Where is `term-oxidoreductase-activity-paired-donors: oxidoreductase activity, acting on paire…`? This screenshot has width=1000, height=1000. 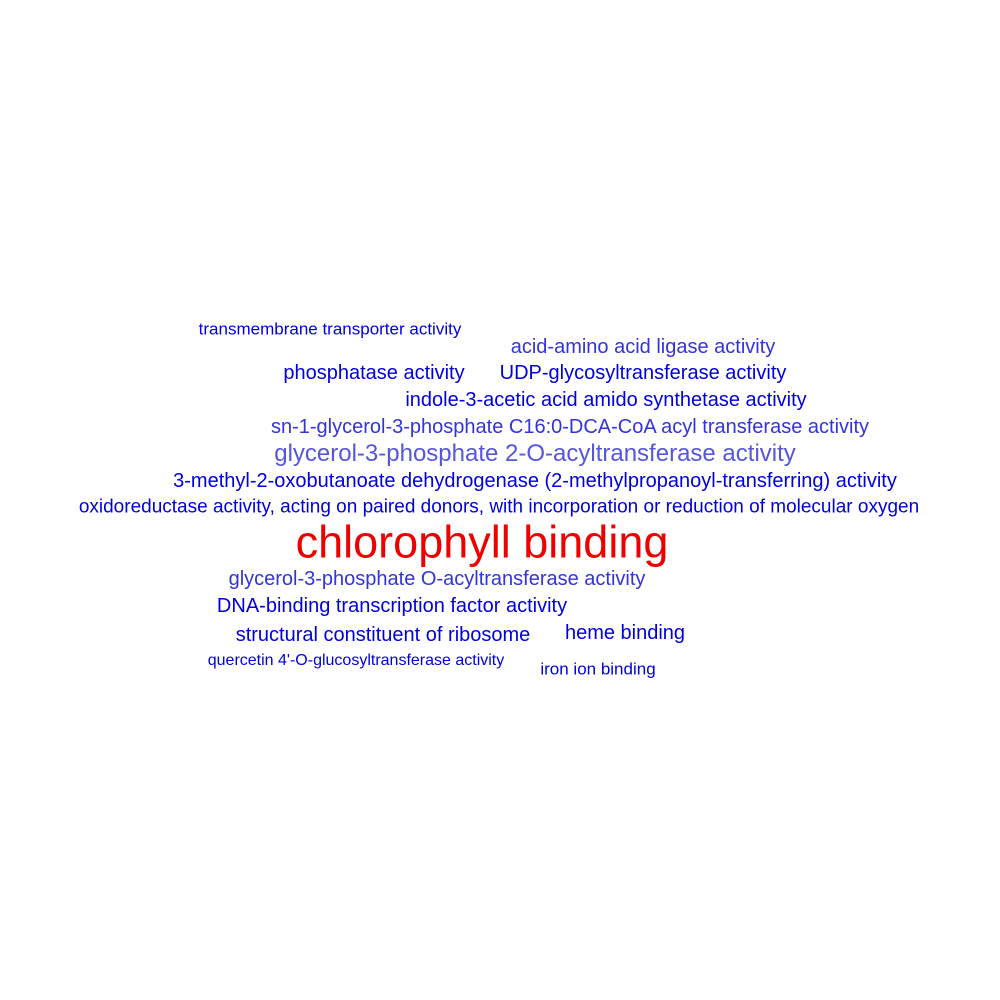
term-oxidoreductase-activity-paired-donors: oxidoreductase activity, acting on paire… is located at coordinates (499, 507).